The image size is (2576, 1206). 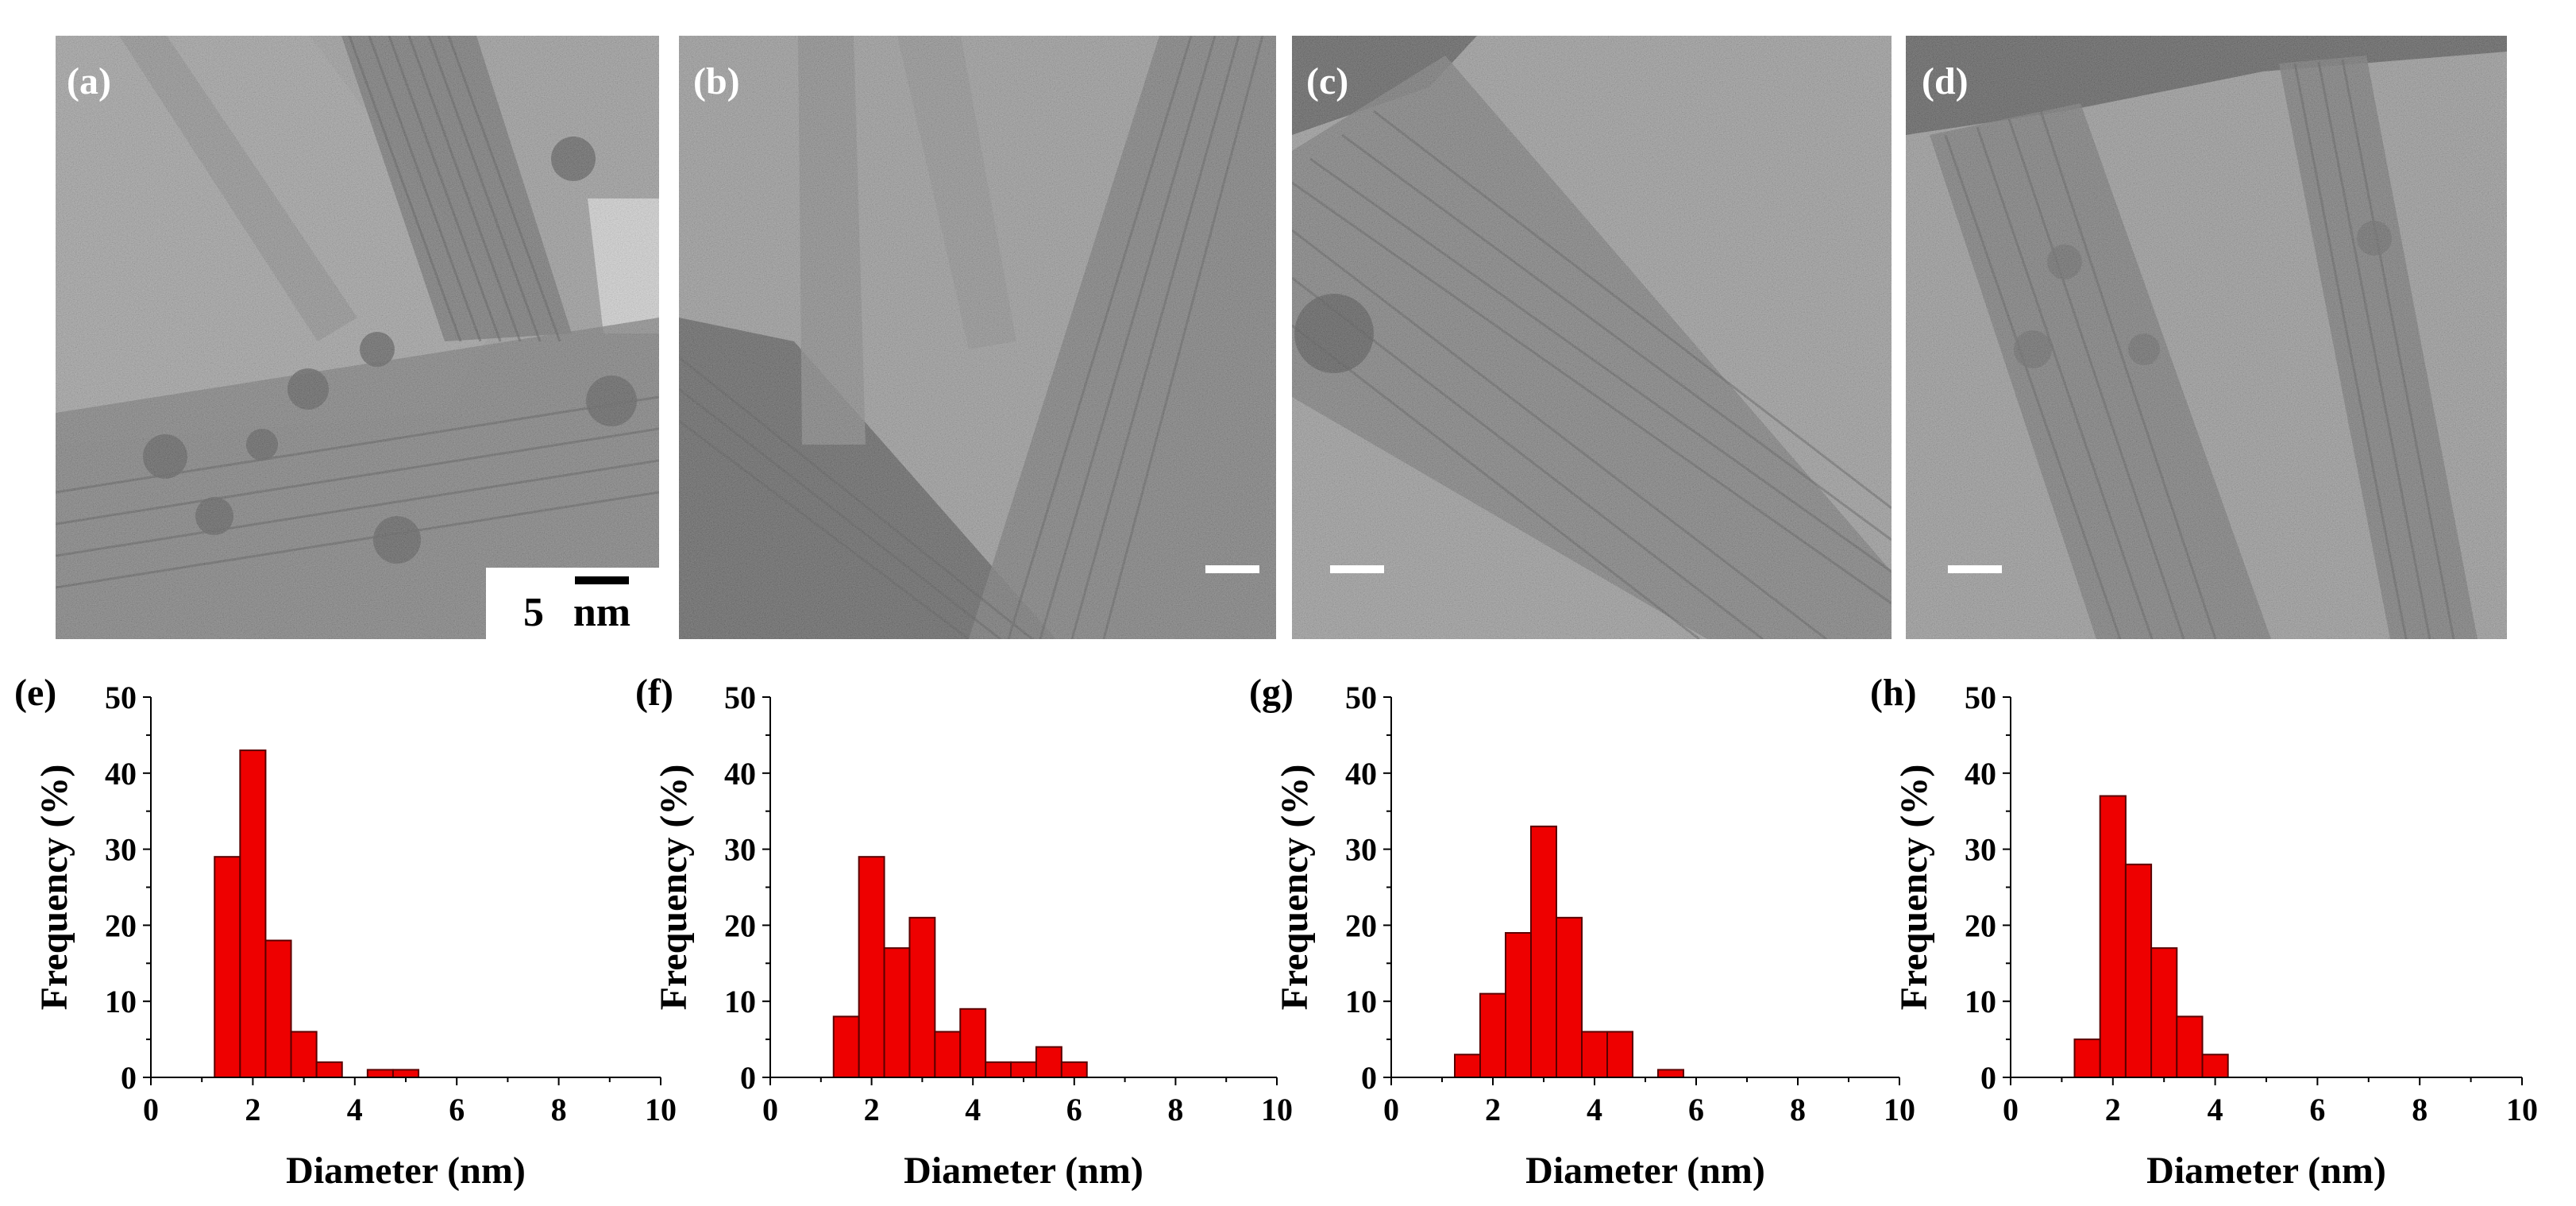 I want to click on scale-bar, so click(x=602, y=580).